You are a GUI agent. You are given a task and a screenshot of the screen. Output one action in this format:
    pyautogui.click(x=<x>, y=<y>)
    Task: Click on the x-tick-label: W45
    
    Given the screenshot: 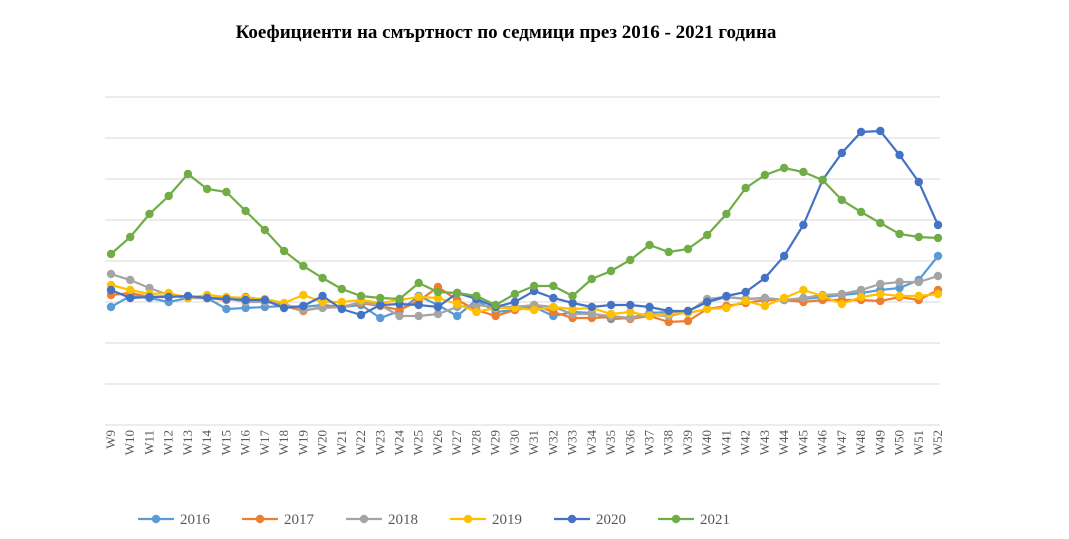 What is the action you would take?
    pyautogui.click(x=802, y=442)
    